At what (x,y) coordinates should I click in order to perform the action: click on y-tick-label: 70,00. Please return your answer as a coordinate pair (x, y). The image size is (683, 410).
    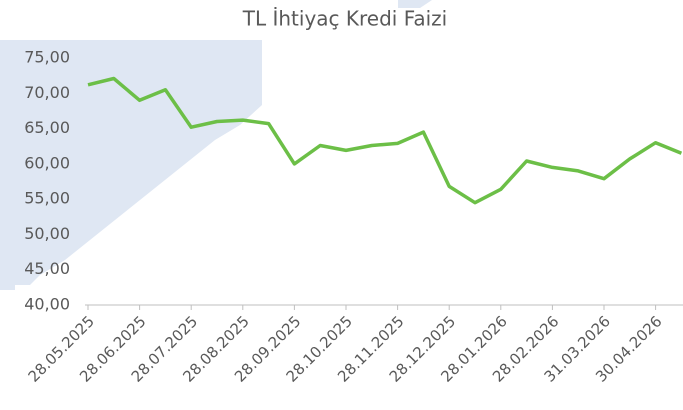
    Looking at the image, I should click on (47, 92).